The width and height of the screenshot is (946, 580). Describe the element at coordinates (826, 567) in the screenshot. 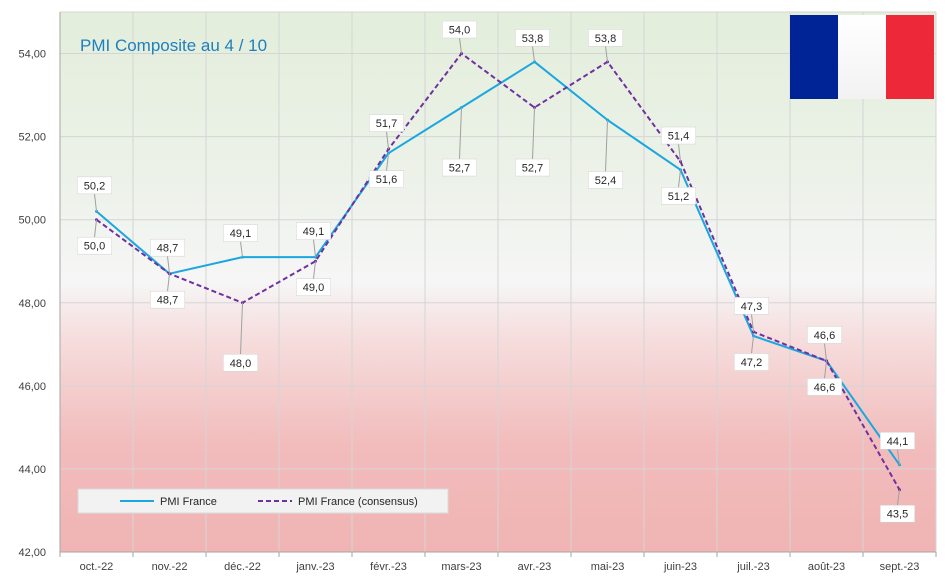

I see `x-tick-label: août-23` at that location.